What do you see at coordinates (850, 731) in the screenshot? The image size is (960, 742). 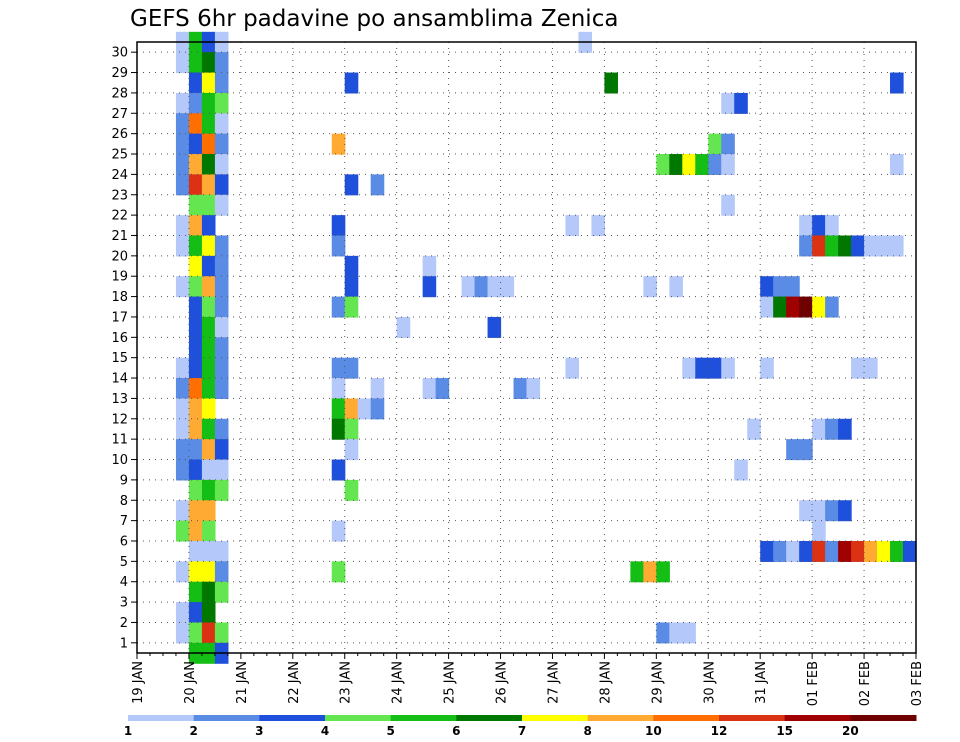 I see `colorbar-label: 20` at bounding box center [850, 731].